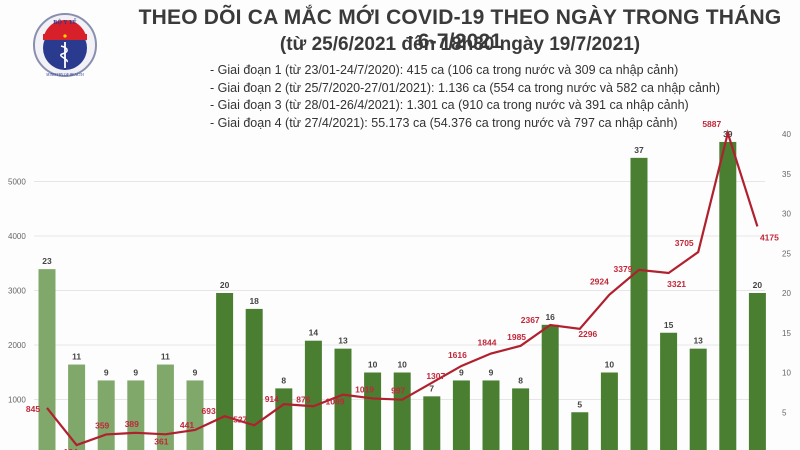  What do you see at coordinates (786, 134) in the screenshot?
I see `right-axis-tick: 40` at bounding box center [786, 134].